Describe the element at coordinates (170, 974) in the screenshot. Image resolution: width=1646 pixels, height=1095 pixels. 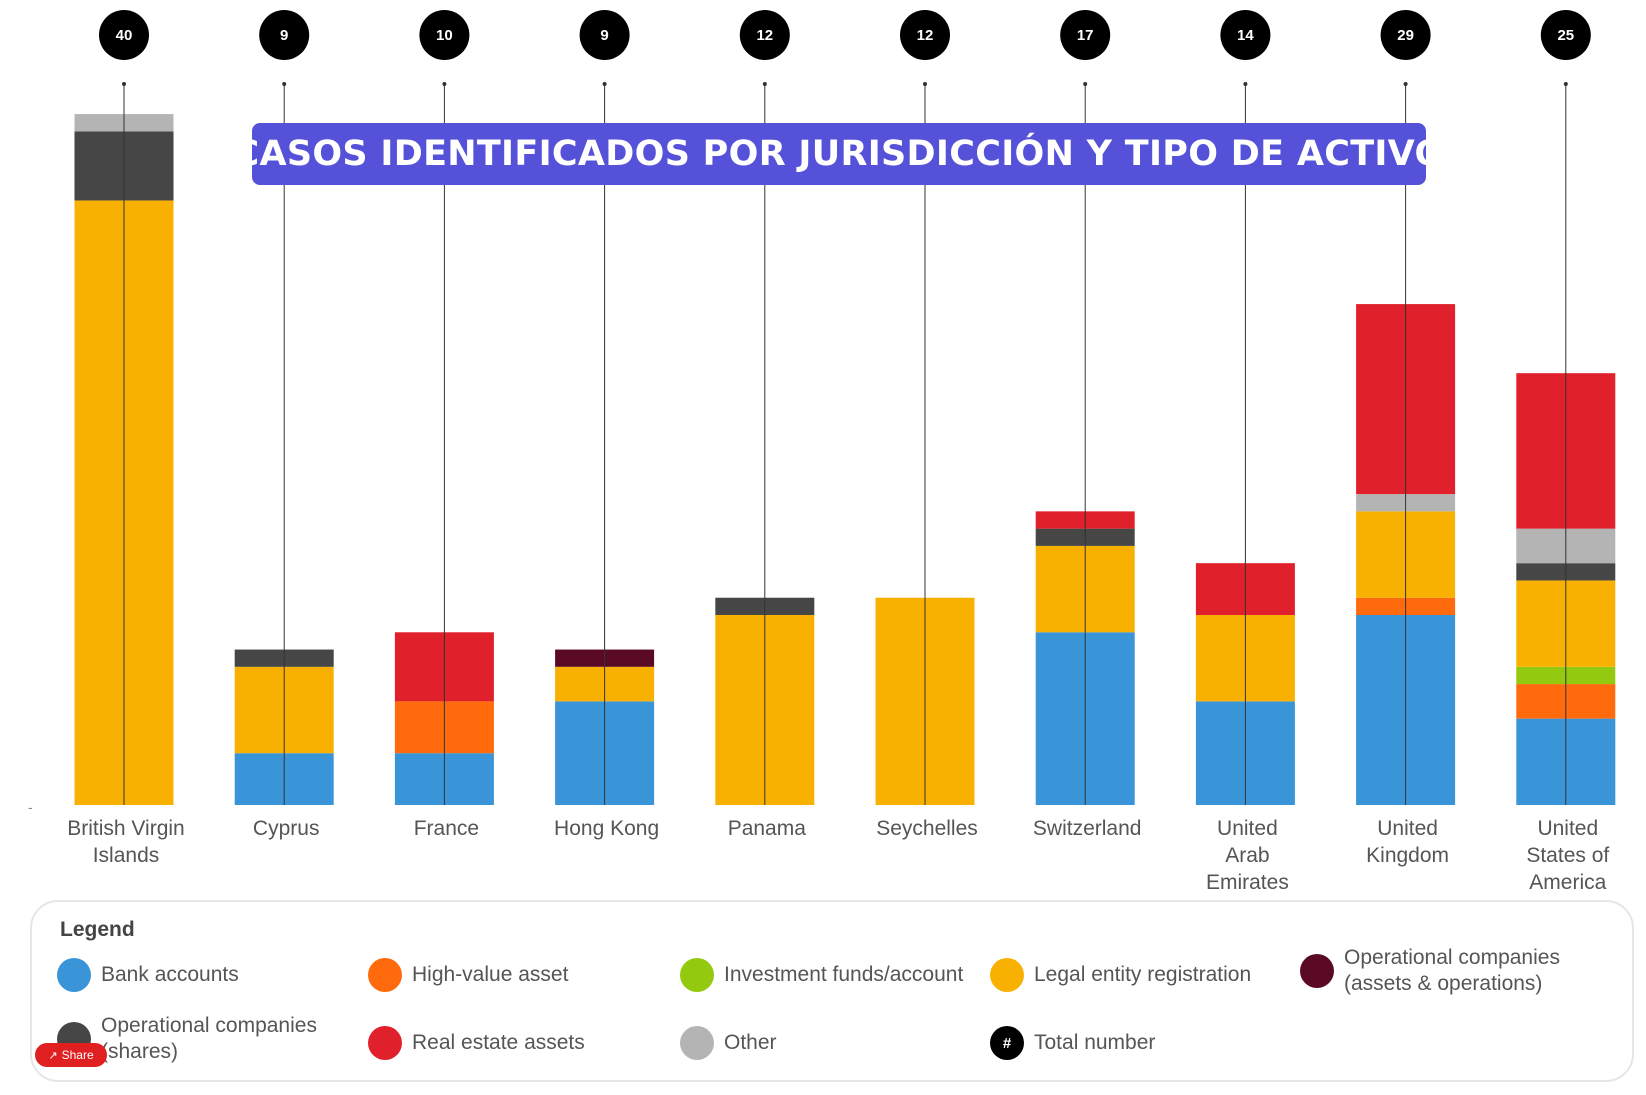
I see `legend-label: Bank accounts` at that location.